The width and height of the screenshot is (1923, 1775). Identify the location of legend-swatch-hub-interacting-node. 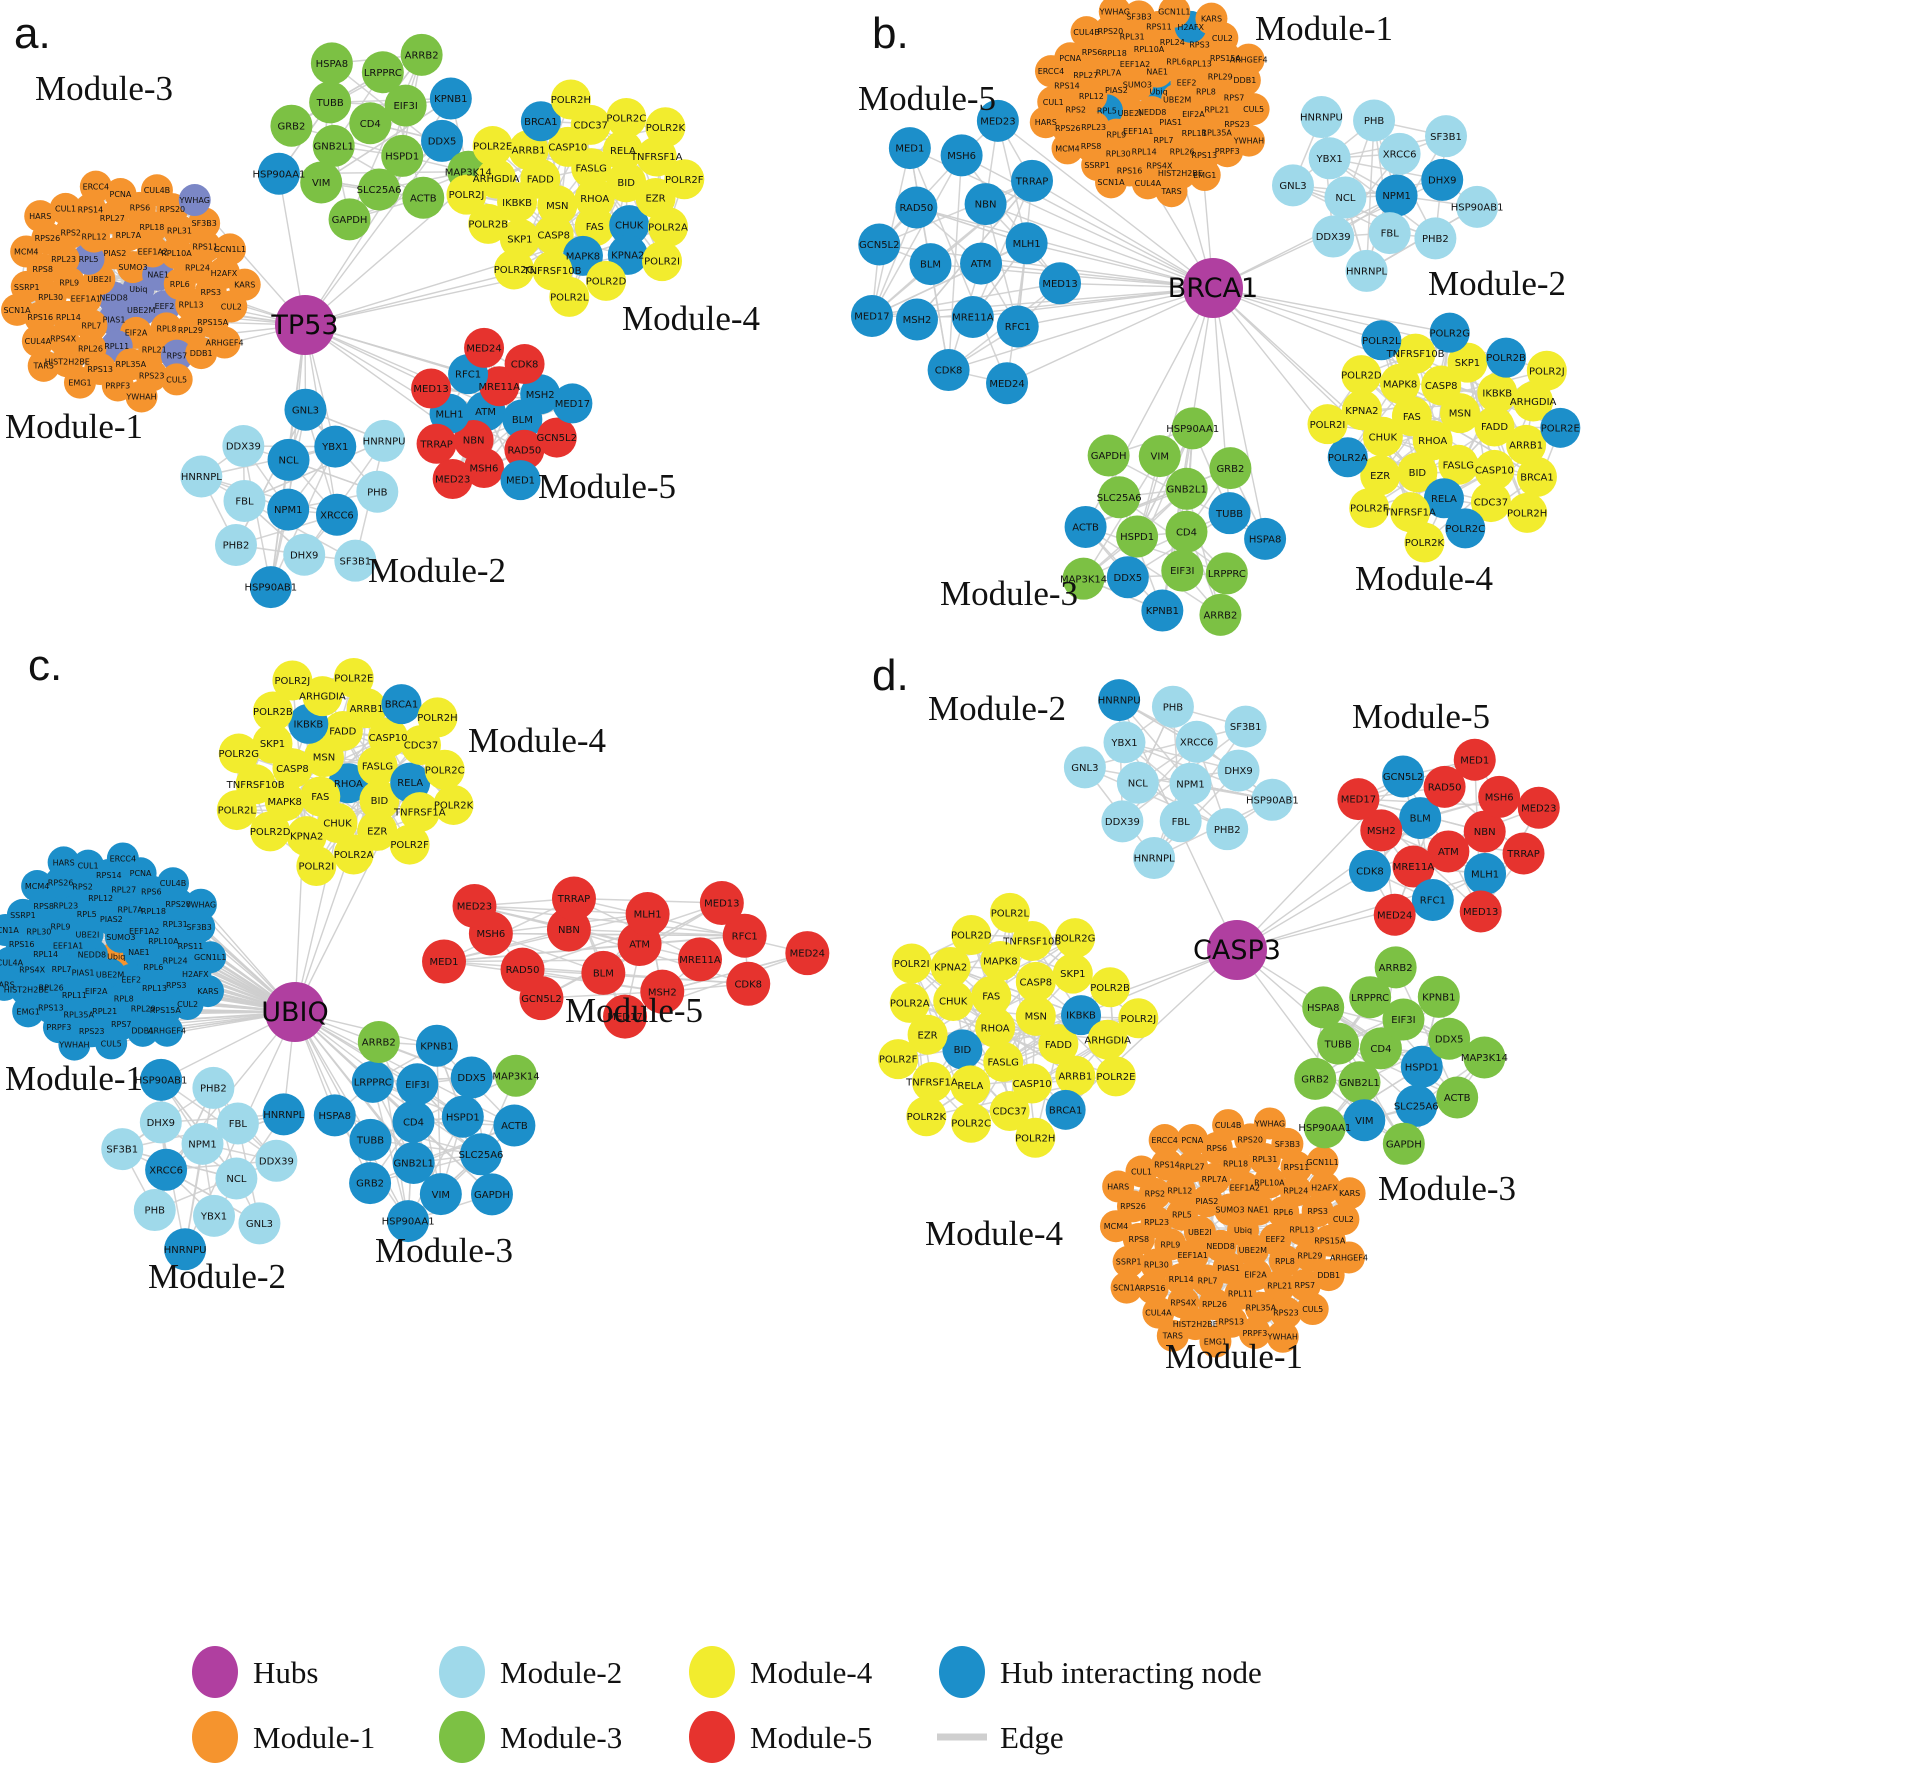
(962, 1672).